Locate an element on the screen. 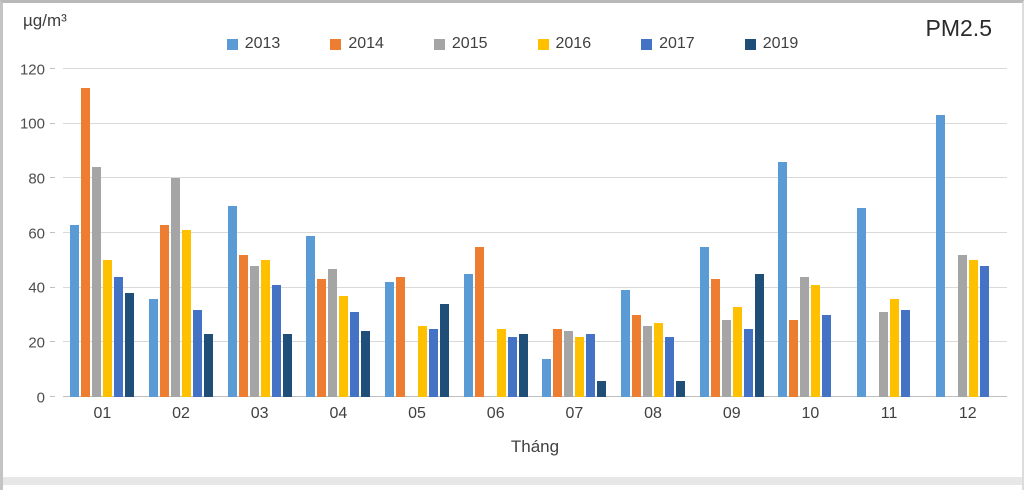  legend-label: 2017 is located at coordinates (677, 43).